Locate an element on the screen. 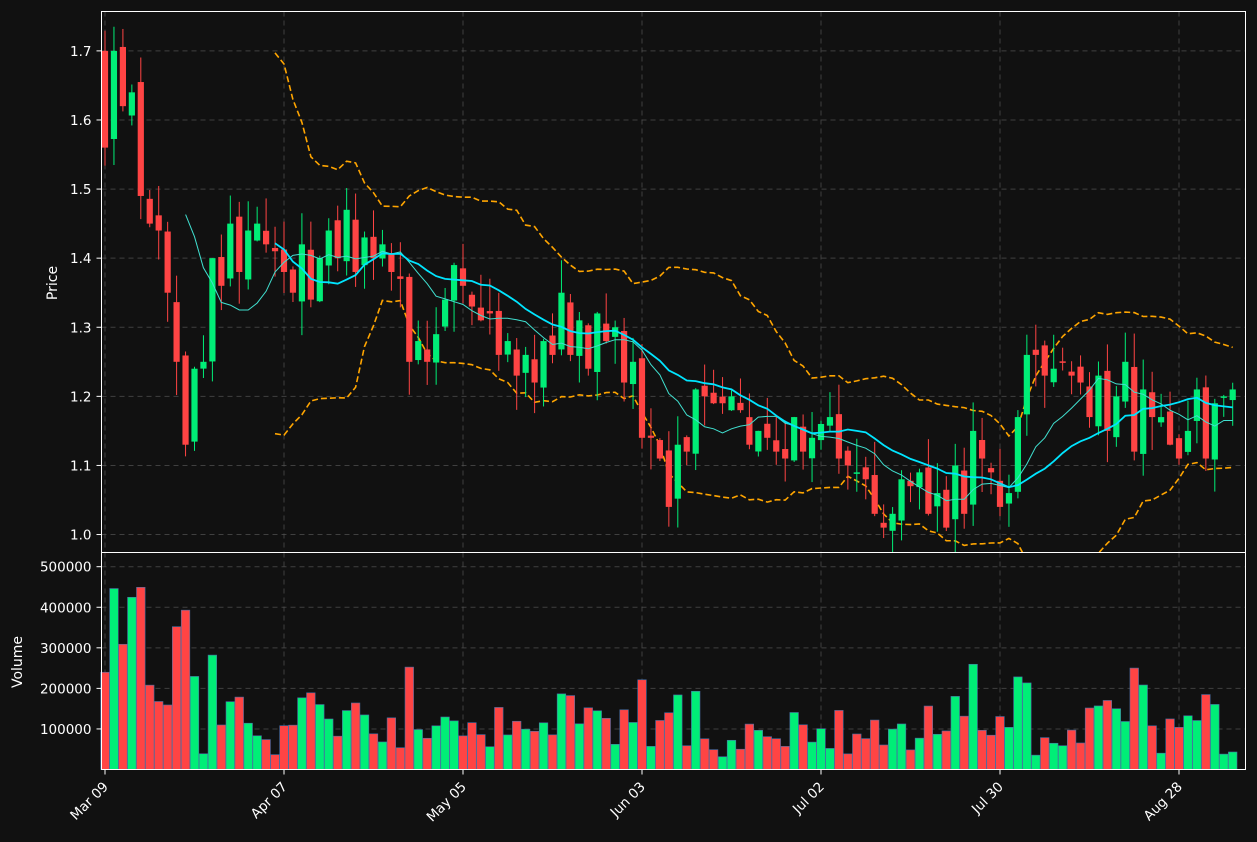 This screenshot has height=842, width=1257. volume-tick-label: 300000 is located at coordinates (66, 649).